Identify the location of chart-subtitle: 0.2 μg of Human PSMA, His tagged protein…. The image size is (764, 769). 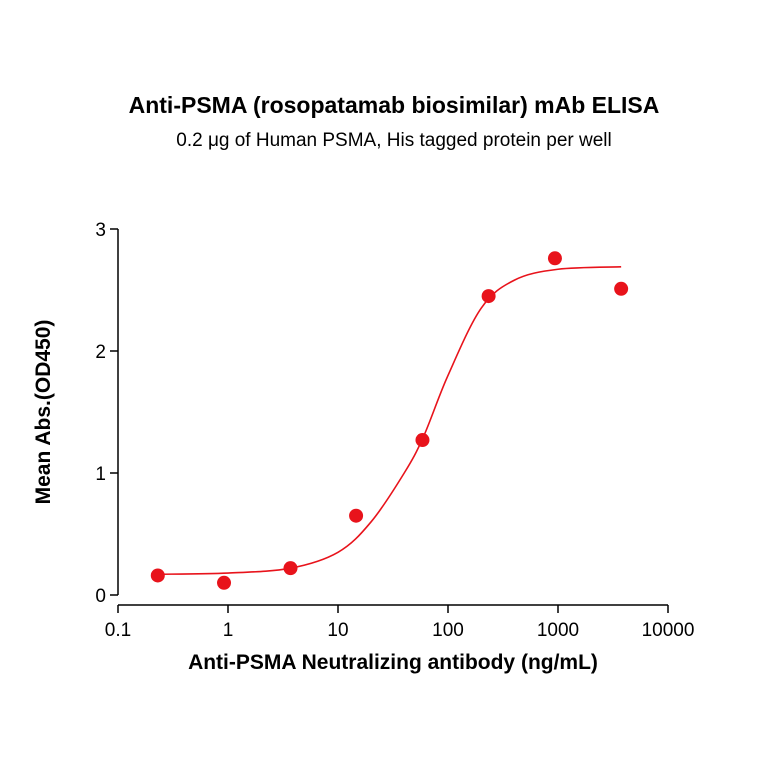
(394, 140).